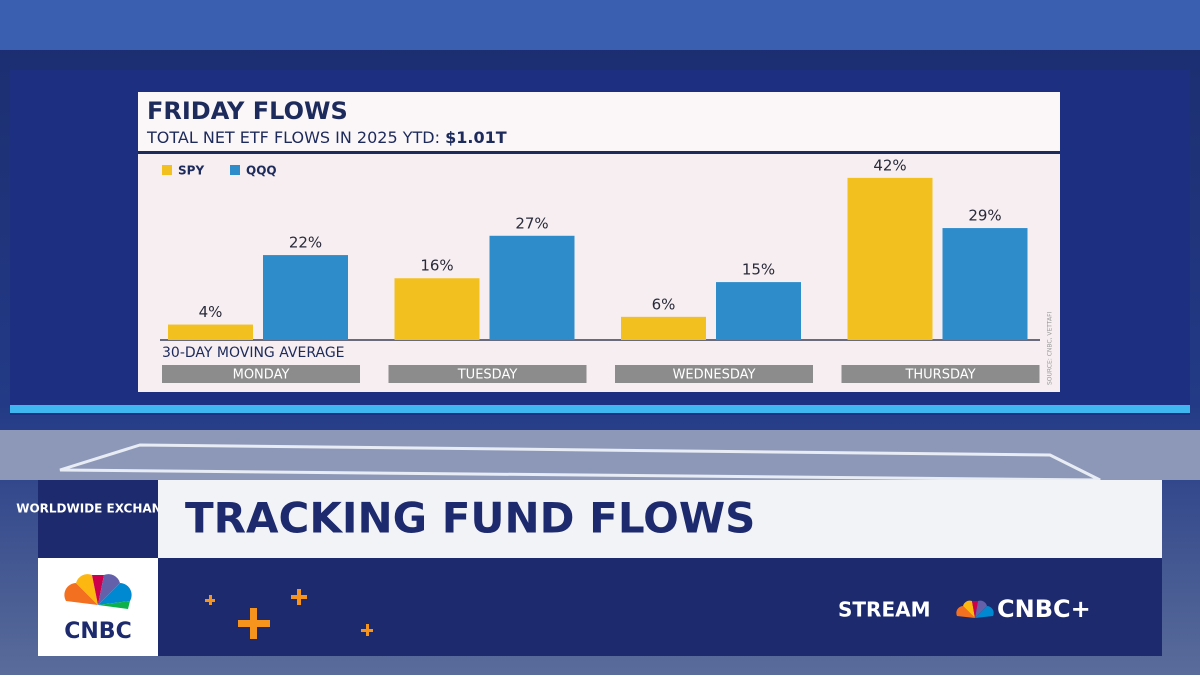 The height and width of the screenshot is (679, 1200). Describe the element at coordinates (1050, 348) in the screenshot. I see `source: SOURCE: CNBC, VETTAFI` at that location.